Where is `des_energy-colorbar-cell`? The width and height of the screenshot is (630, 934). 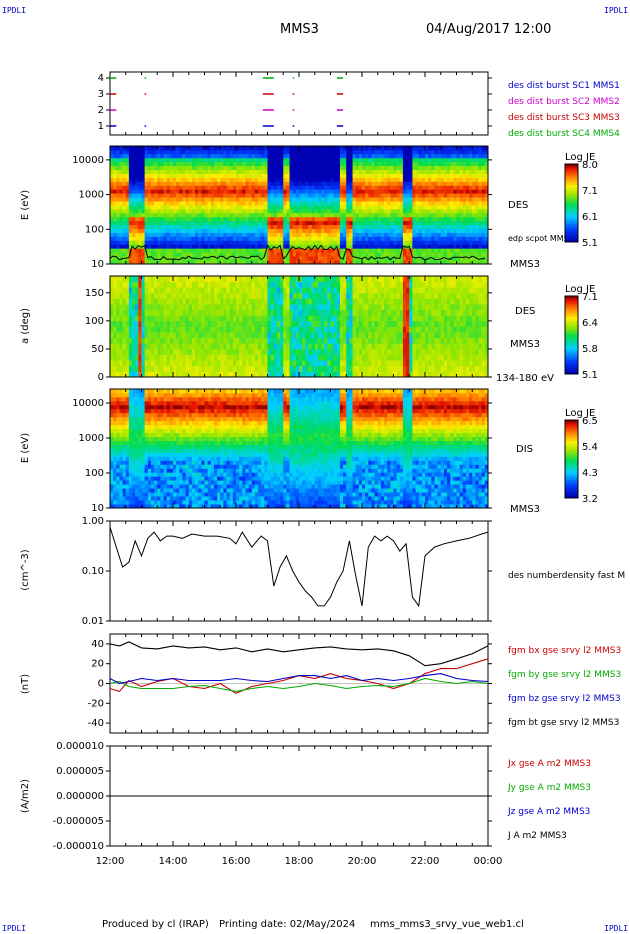 des_energy-colorbar-cell is located at coordinates (571, 190).